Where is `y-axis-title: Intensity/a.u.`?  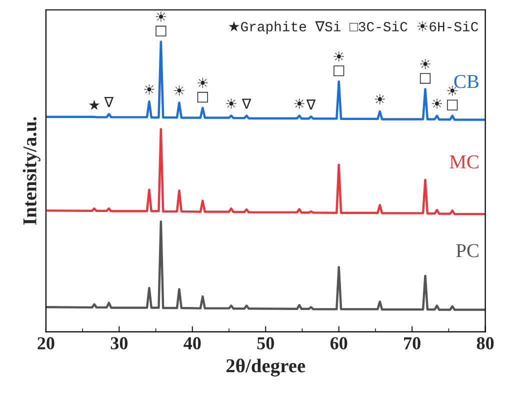 y-axis-title: Intensity/a.u. is located at coordinates (31, 171).